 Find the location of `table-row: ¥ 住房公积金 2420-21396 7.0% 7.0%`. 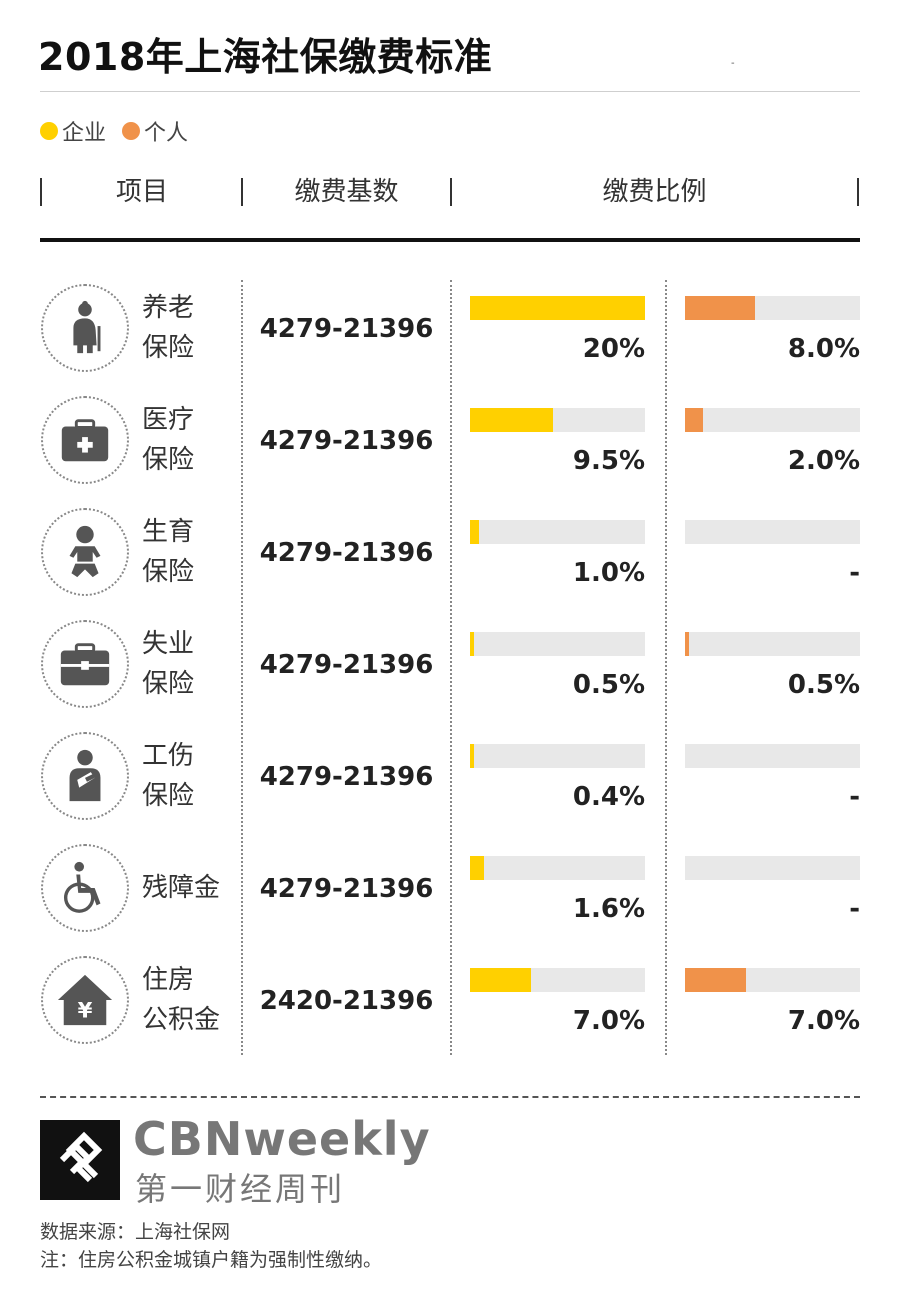

table-row: ¥ 住房公积金 2420-21396 7.0% 7.0% is located at coordinates (450, 1008).